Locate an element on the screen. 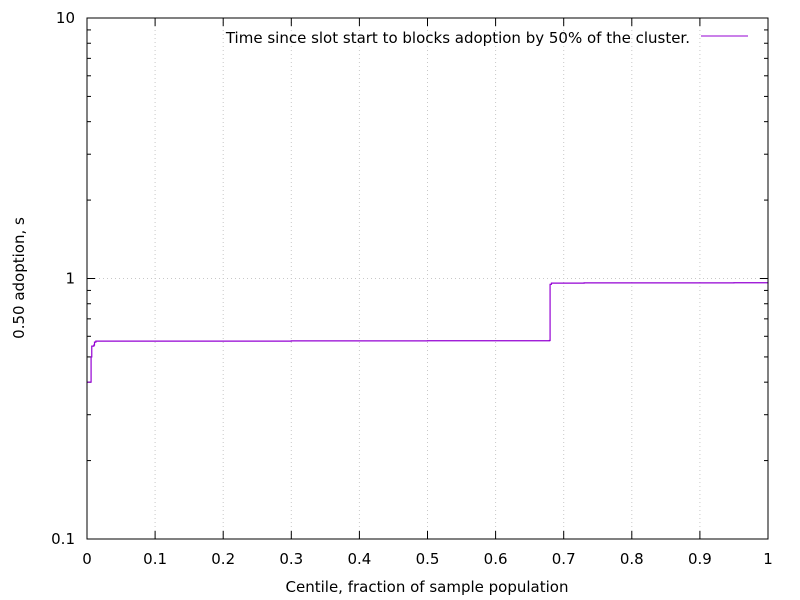  series-line is located at coordinates (428, 332).